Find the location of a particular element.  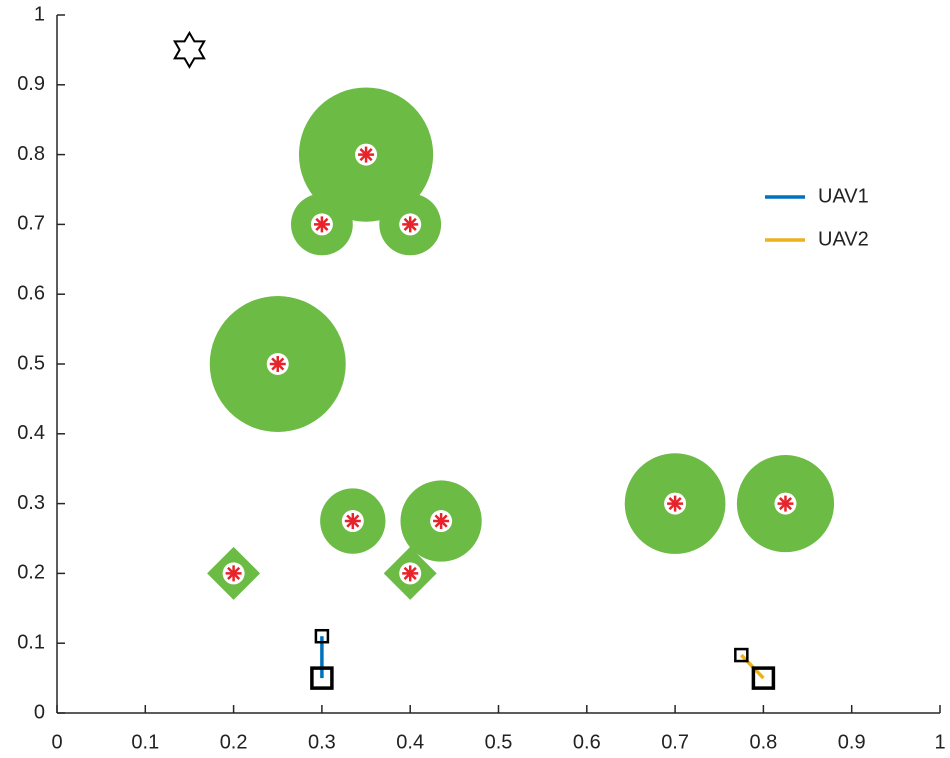

y-tick-label: 0.3 is located at coordinates (31, 503).